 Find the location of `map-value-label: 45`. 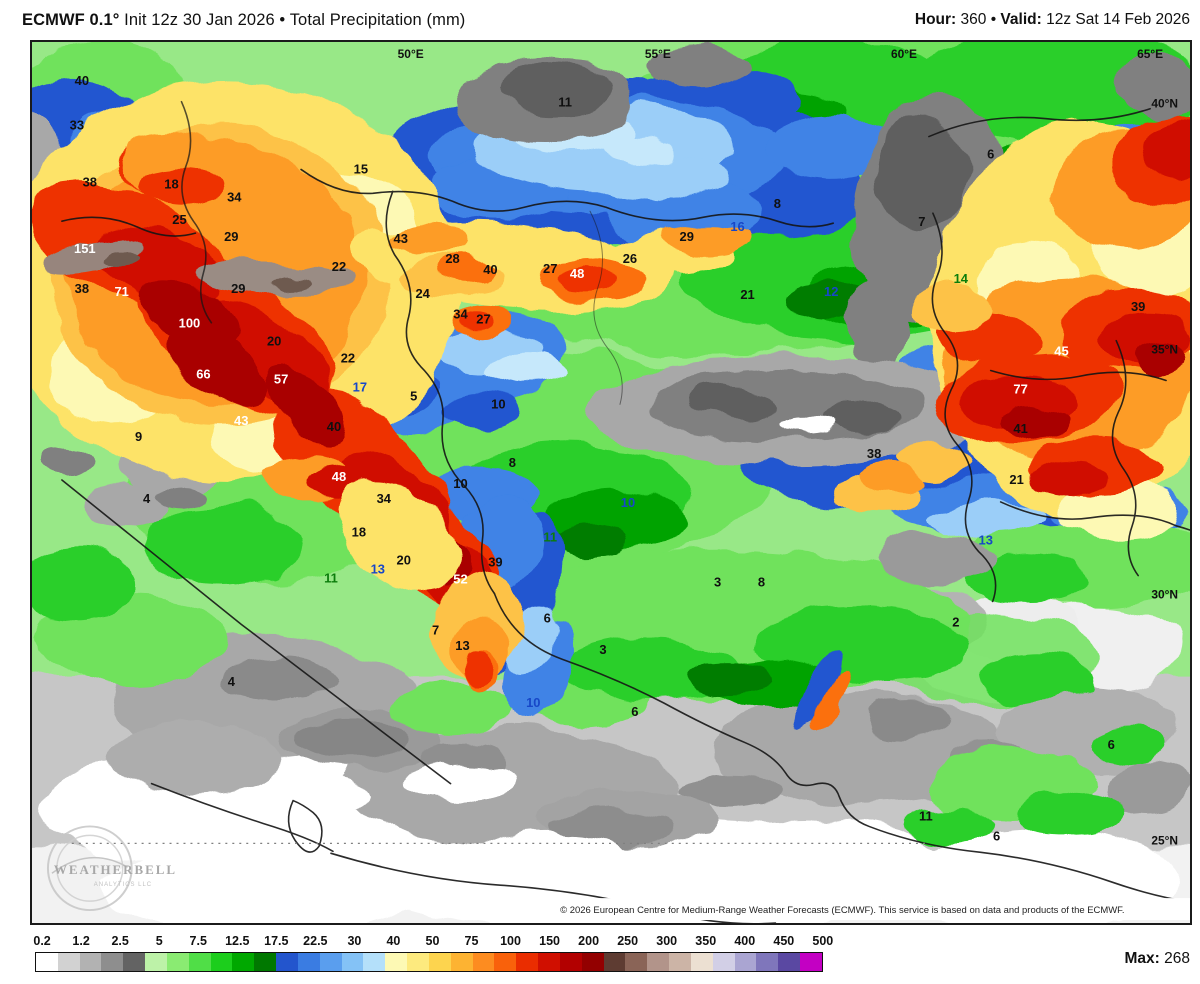

map-value-label: 45 is located at coordinates (1061, 351).